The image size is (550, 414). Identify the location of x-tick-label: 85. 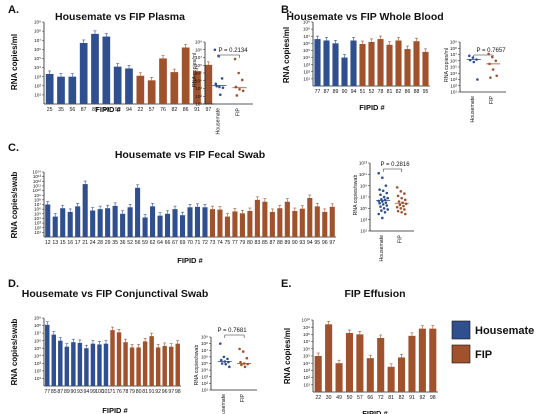
(265, 243).